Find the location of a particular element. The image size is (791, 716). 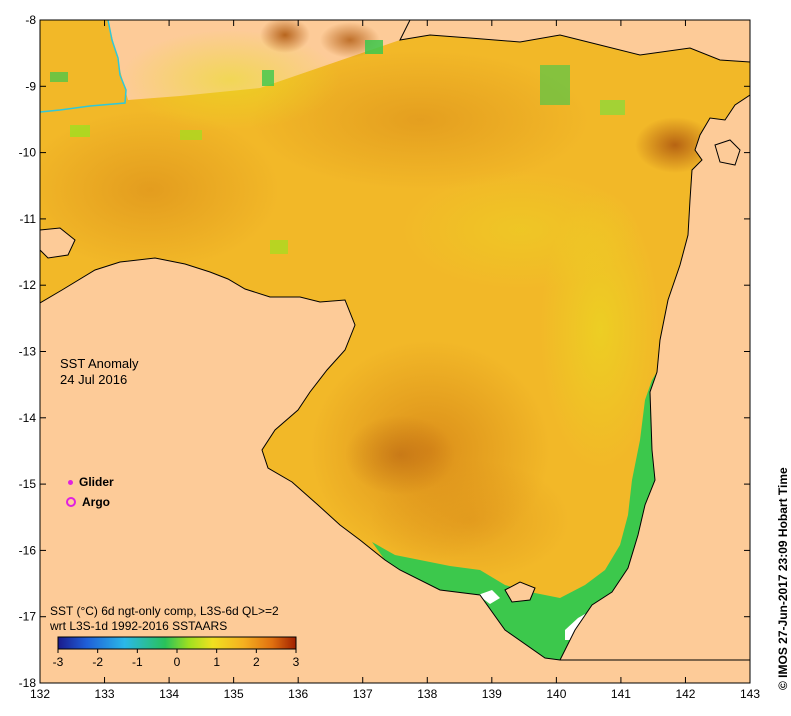

cool-patch-n1 is located at coordinates (374, 47).